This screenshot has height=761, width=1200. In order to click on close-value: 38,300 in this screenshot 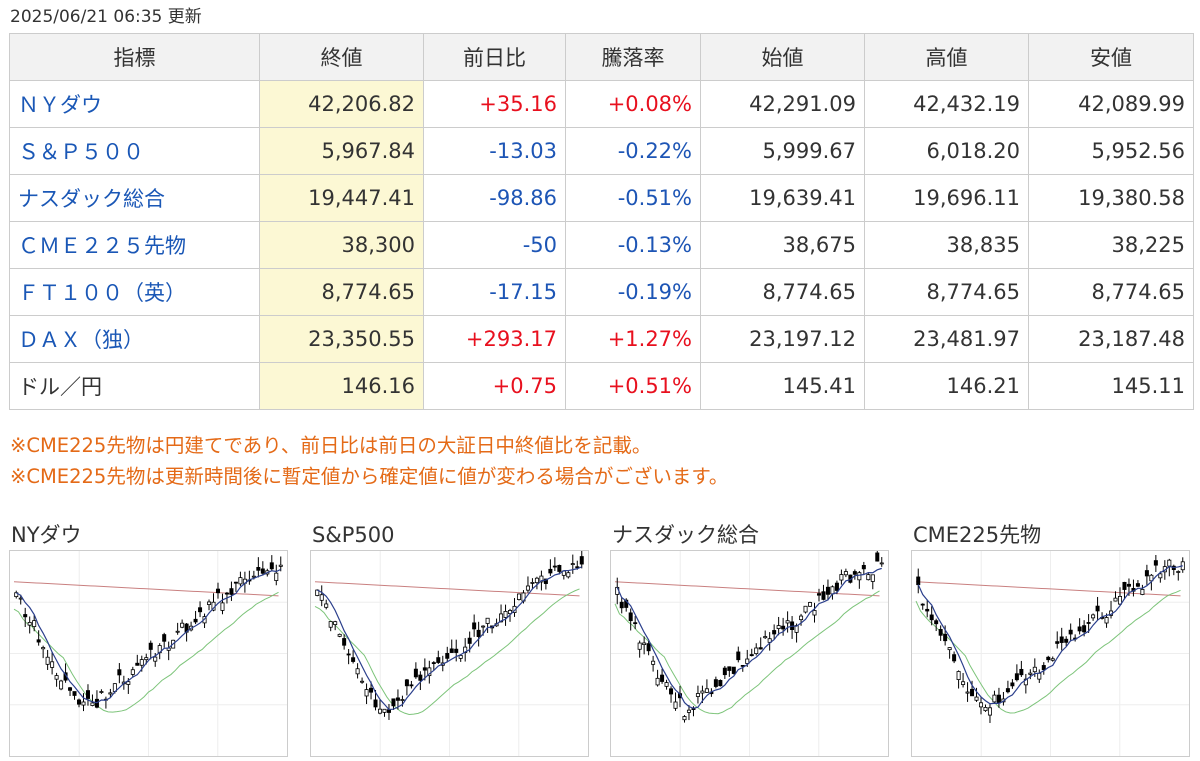, I will do `click(341, 245)`.